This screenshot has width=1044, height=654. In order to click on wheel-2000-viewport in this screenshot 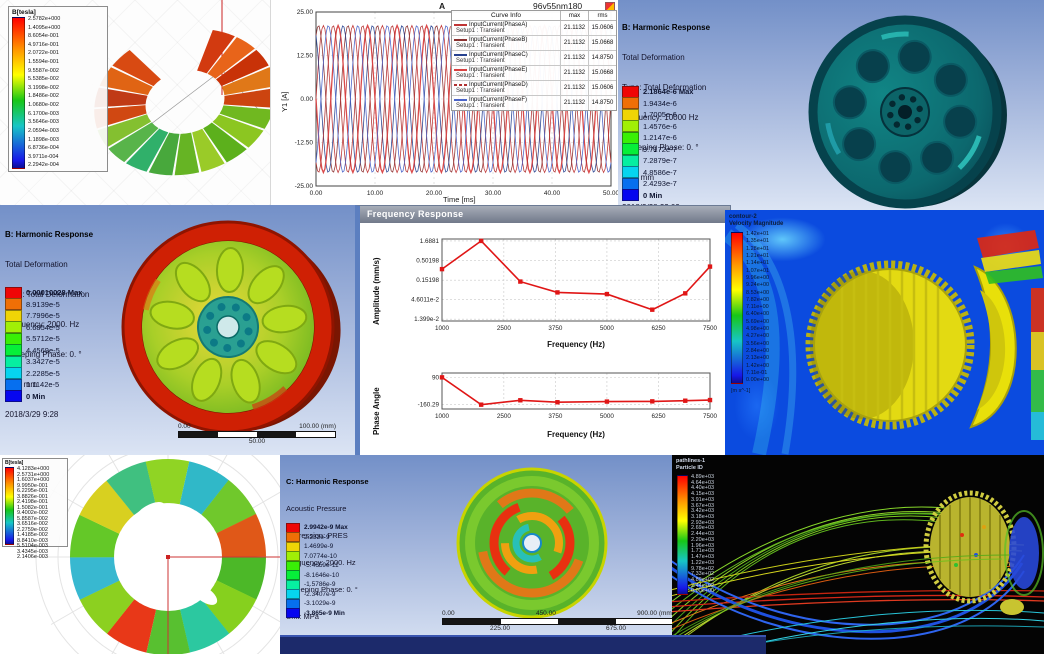, I will do `click(179, 330)`.